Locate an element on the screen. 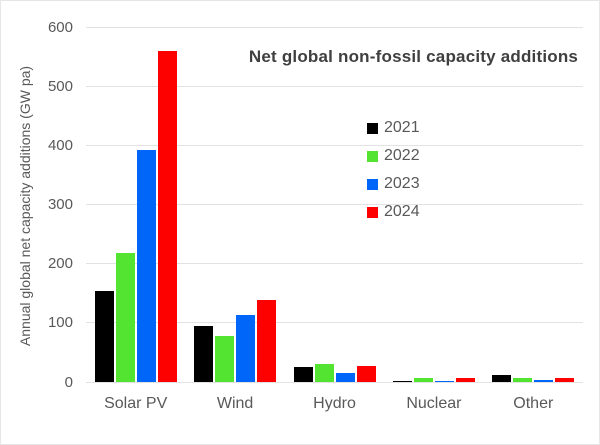 The image size is (600, 445). bar-nuclear-2024 is located at coordinates (465, 380).